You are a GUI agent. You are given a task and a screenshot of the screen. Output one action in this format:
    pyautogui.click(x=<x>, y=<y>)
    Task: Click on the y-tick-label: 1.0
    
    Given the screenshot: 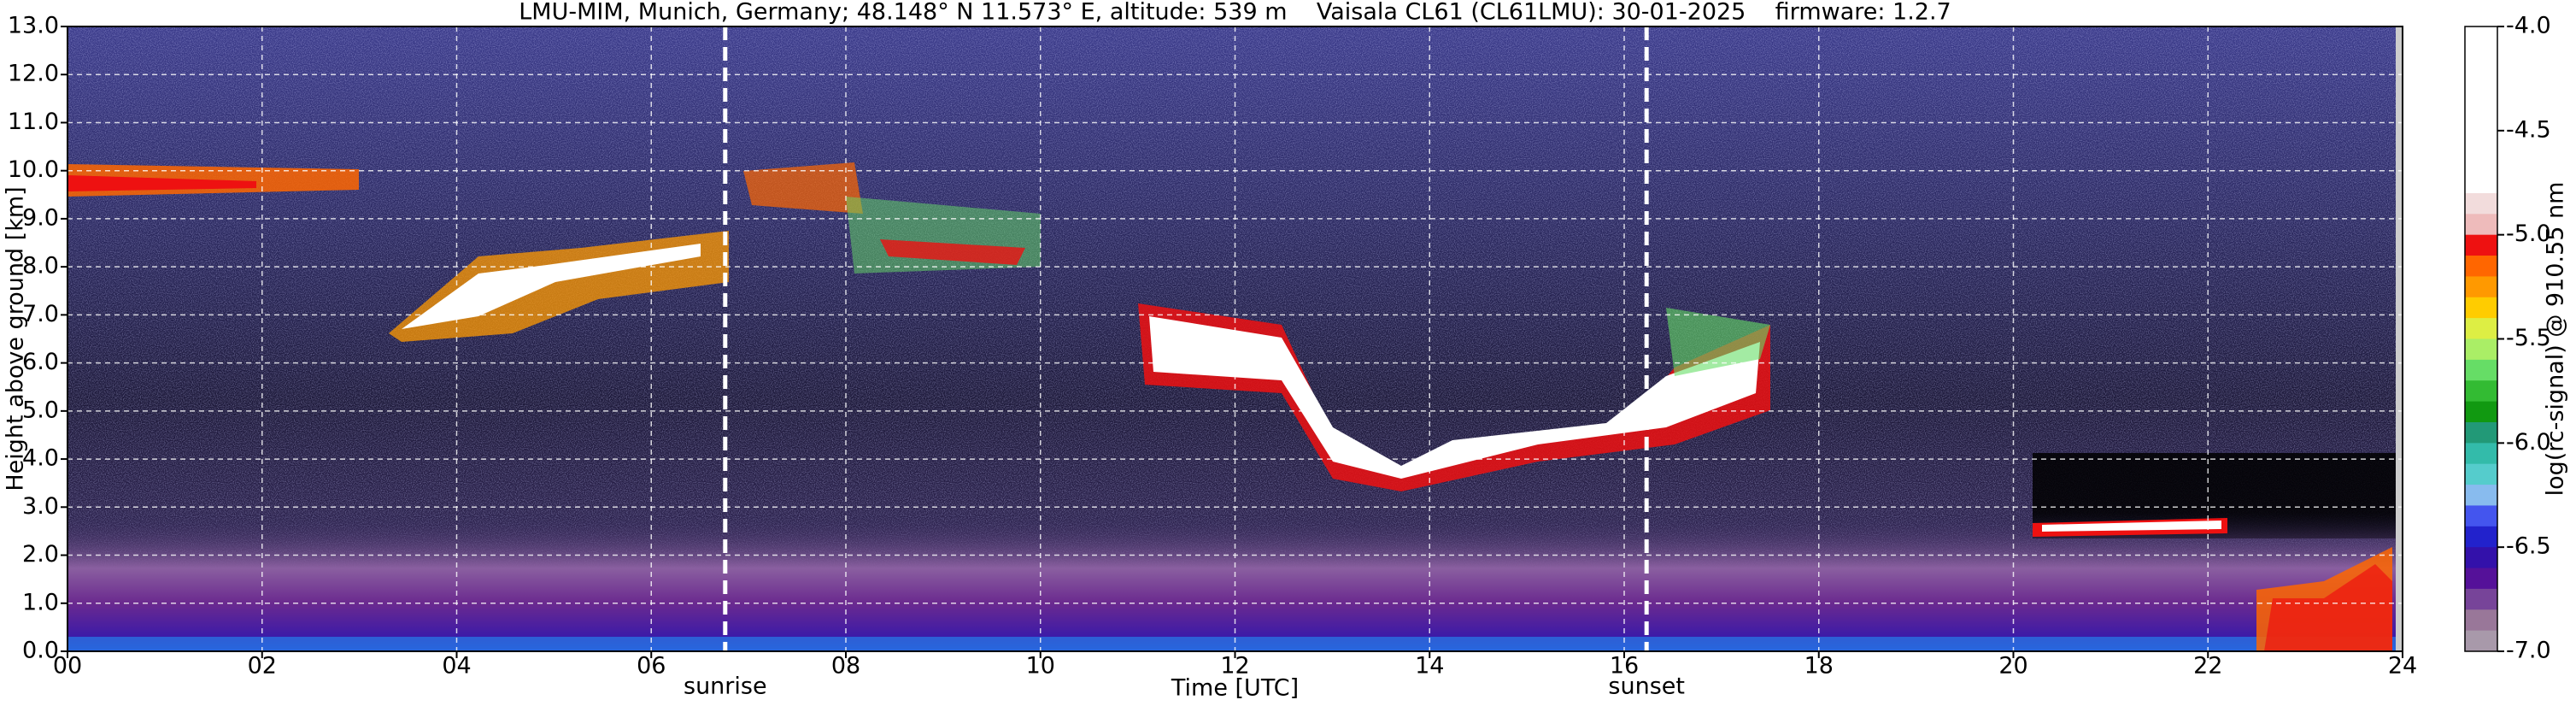 What is the action you would take?
    pyautogui.click(x=40, y=602)
    